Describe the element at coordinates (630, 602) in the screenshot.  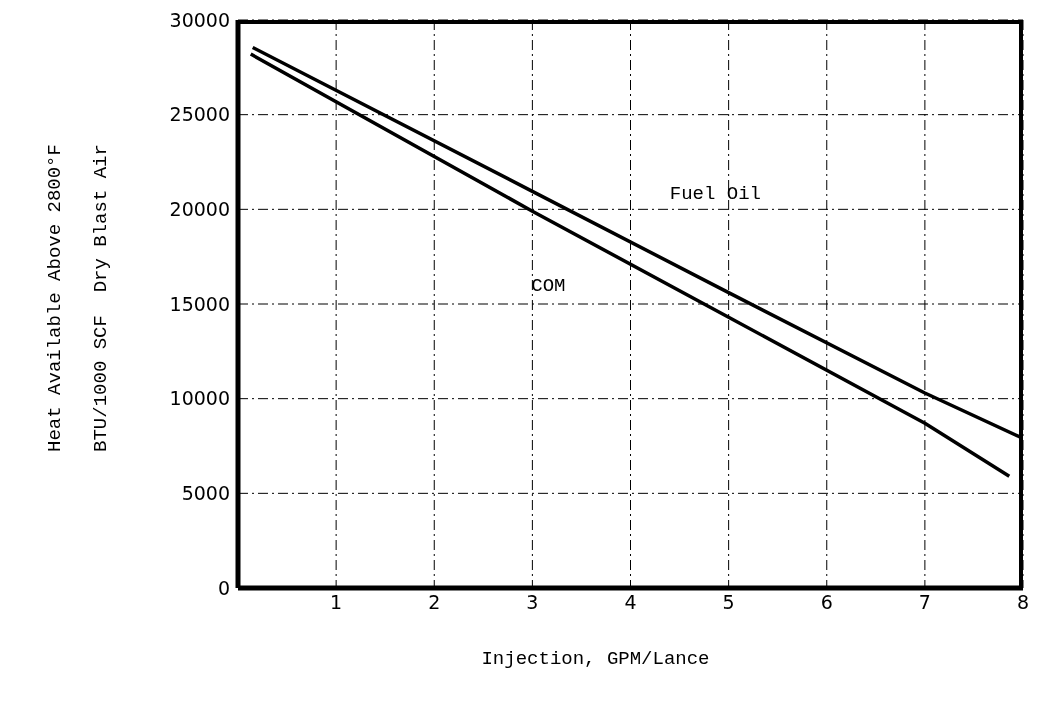
I see `x-tick-label: 4` at that location.